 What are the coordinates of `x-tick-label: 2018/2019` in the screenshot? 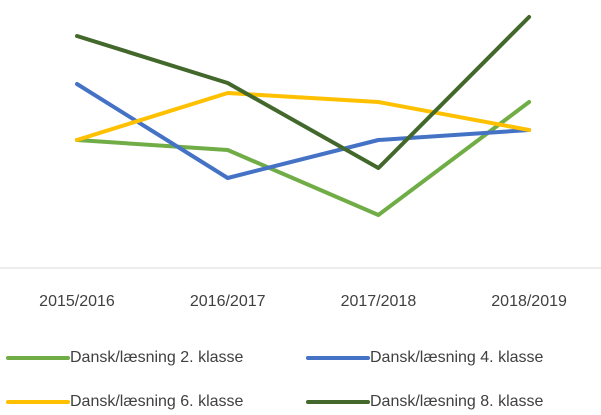 It's located at (529, 301).